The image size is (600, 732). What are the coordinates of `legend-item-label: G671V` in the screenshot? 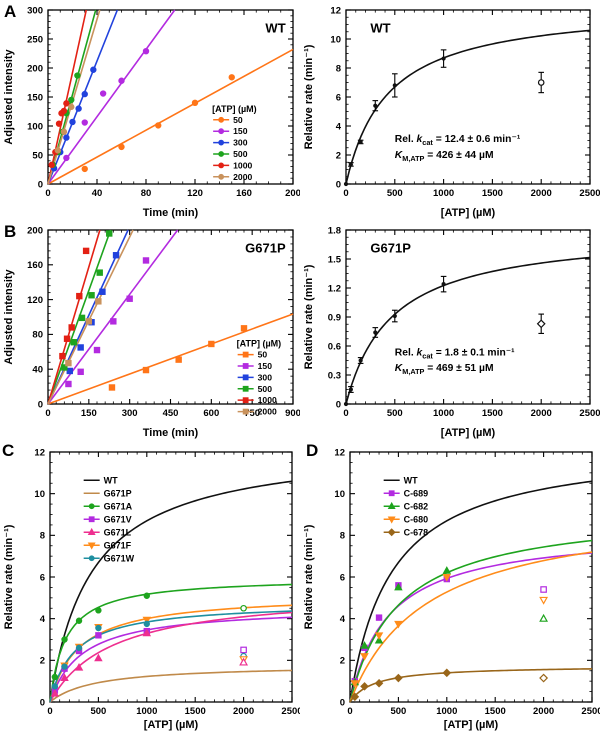 It's located at (118, 519).